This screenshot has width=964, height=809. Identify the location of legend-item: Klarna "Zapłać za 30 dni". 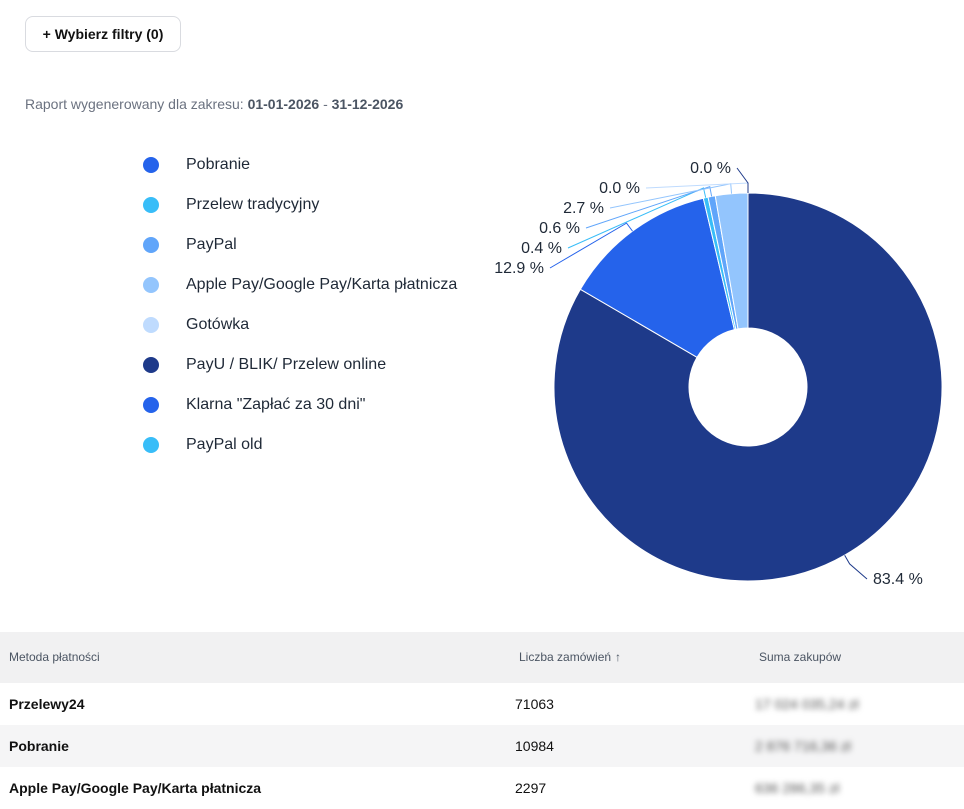
(254, 405).